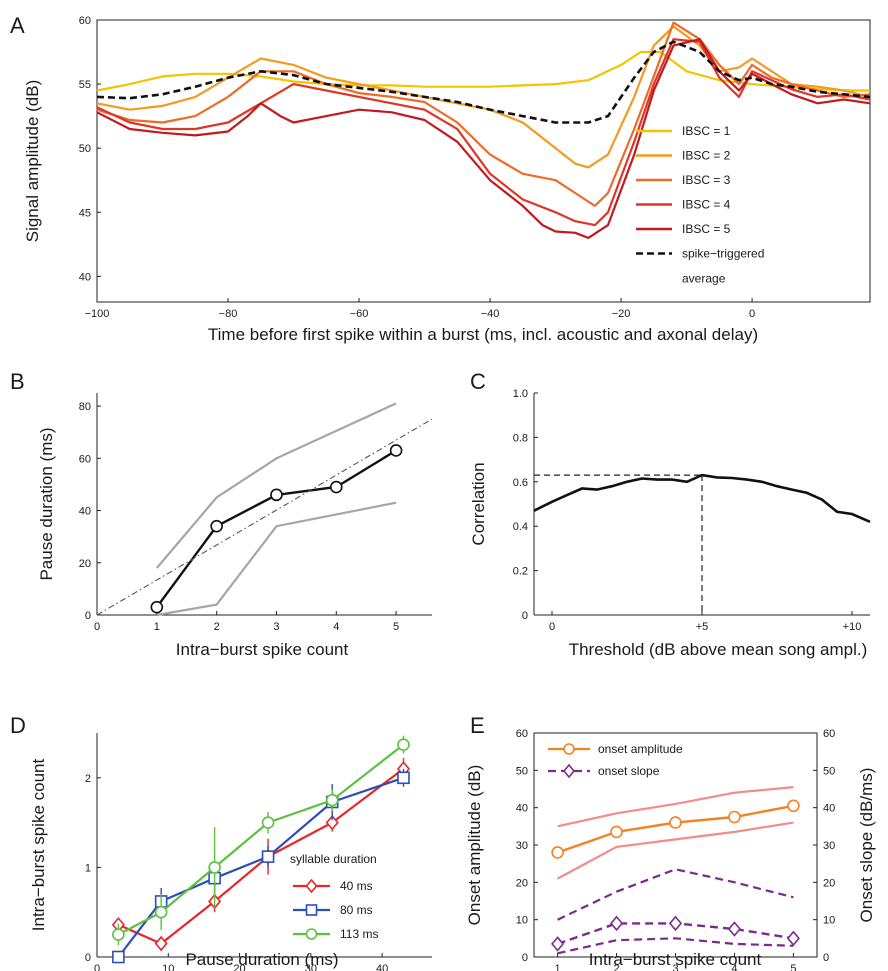 The width and height of the screenshot is (888, 971). What do you see at coordinates (522, 883) in the screenshot?
I see `panel-e-ytick-label: 20` at bounding box center [522, 883].